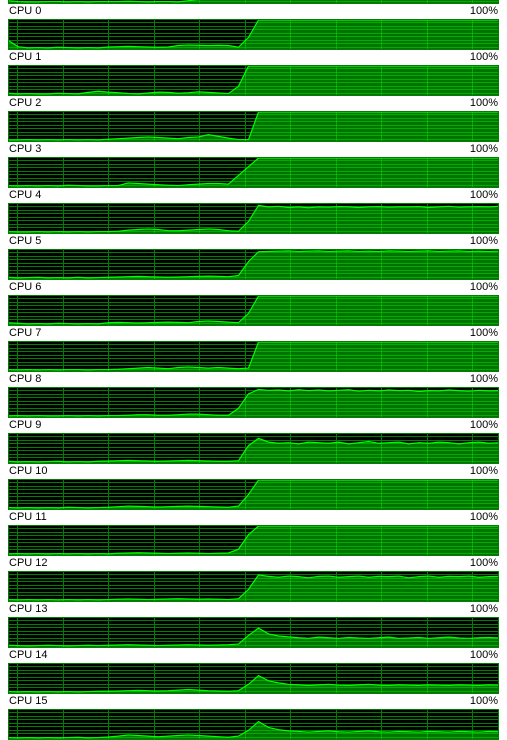 This screenshot has height=740, width=507. I want to click on cpu-label: CPU 13, so click(28, 609).